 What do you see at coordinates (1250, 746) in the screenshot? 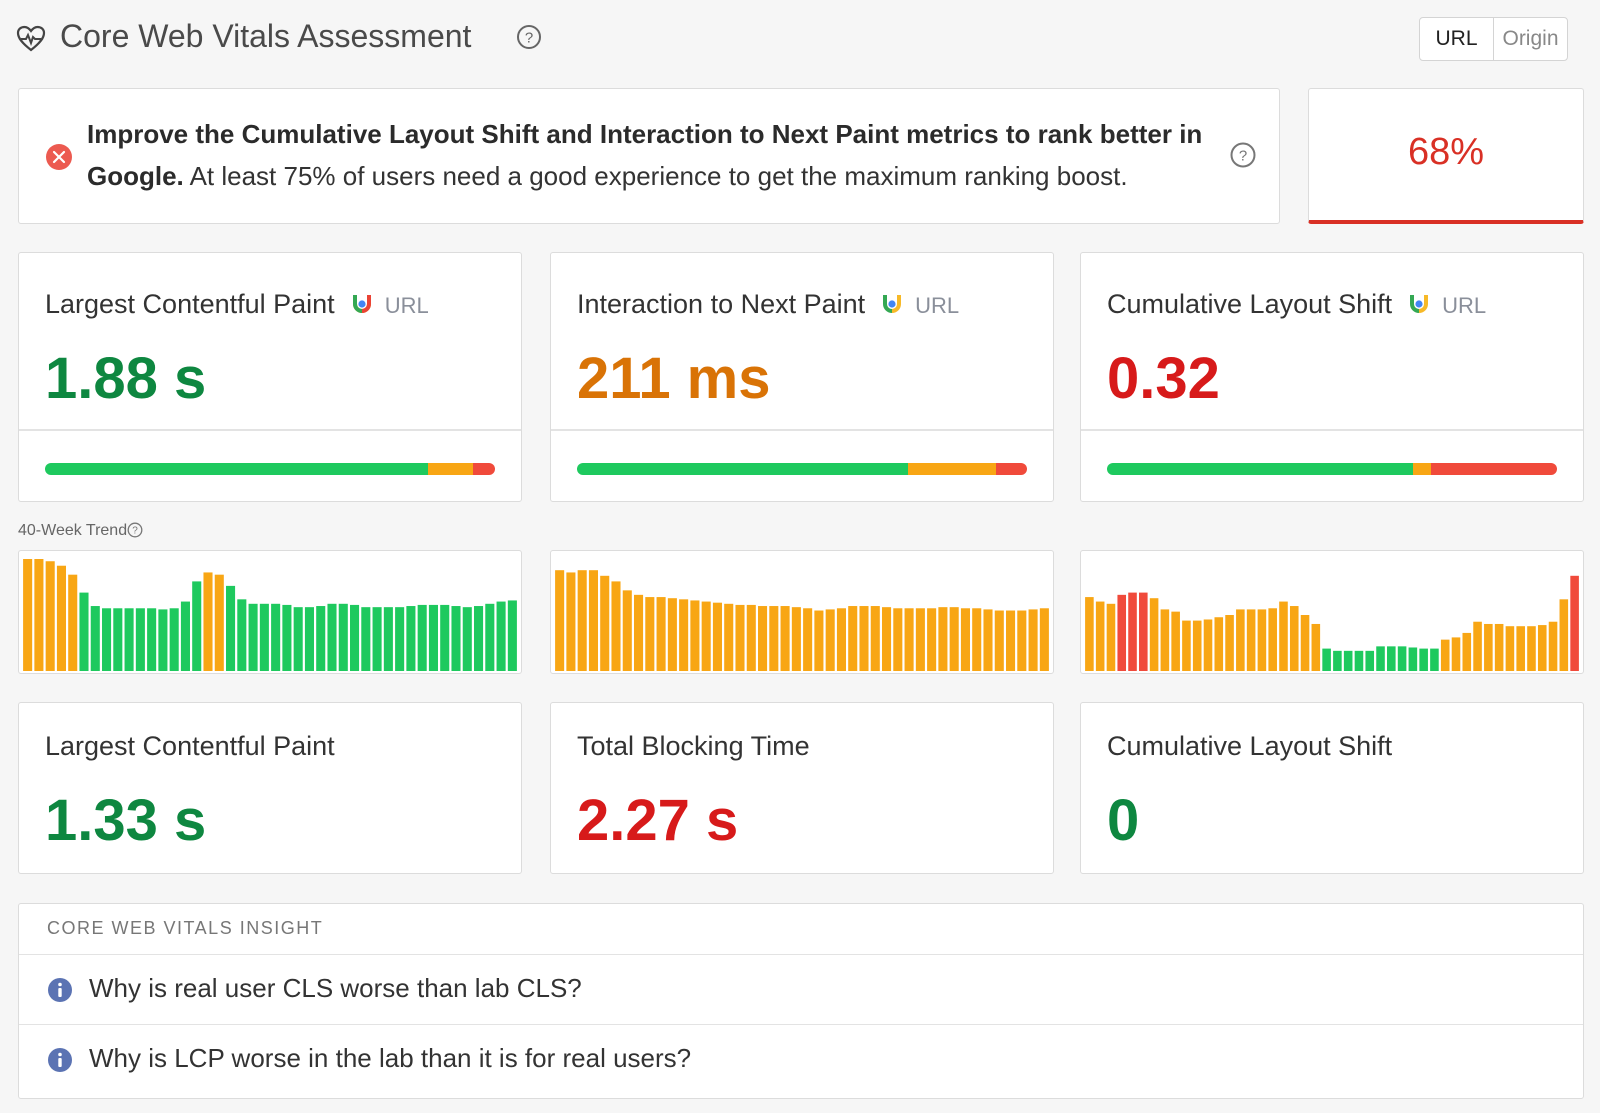
I see `metric-name: Cumulative Layout Shift` at bounding box center [1250, 746].